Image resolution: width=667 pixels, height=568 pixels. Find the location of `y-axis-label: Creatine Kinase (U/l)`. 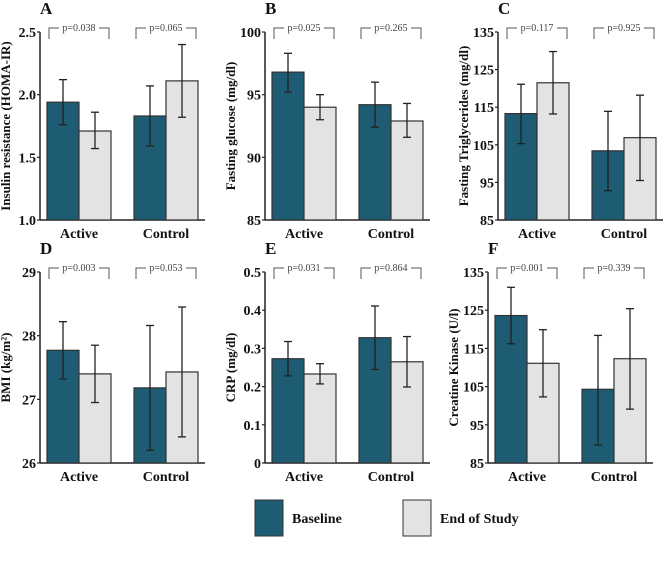

y-axis-label: Creatine Kinase (U/l) is located at coordinates (453, 367).